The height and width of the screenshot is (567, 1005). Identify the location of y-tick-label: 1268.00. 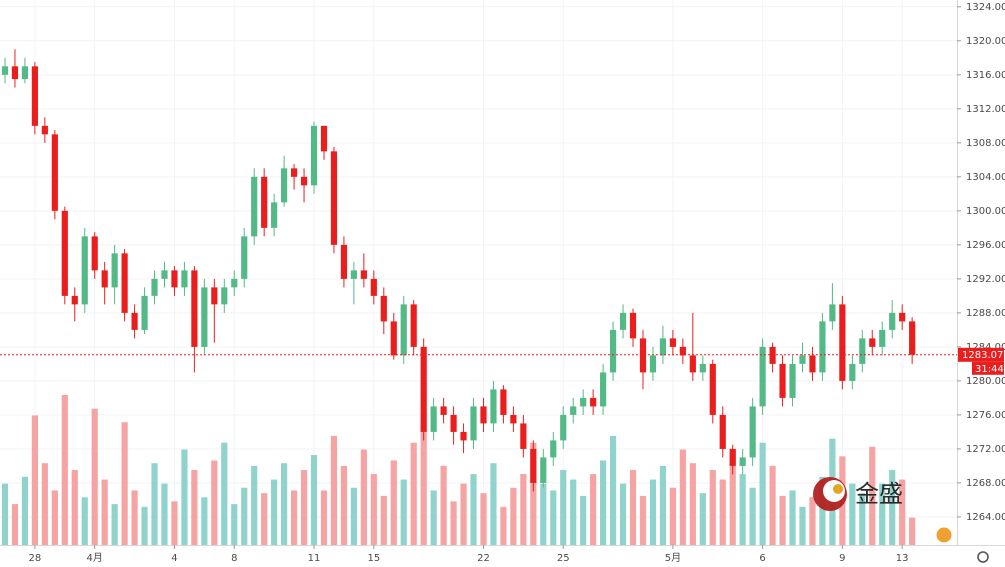
(985, 483).